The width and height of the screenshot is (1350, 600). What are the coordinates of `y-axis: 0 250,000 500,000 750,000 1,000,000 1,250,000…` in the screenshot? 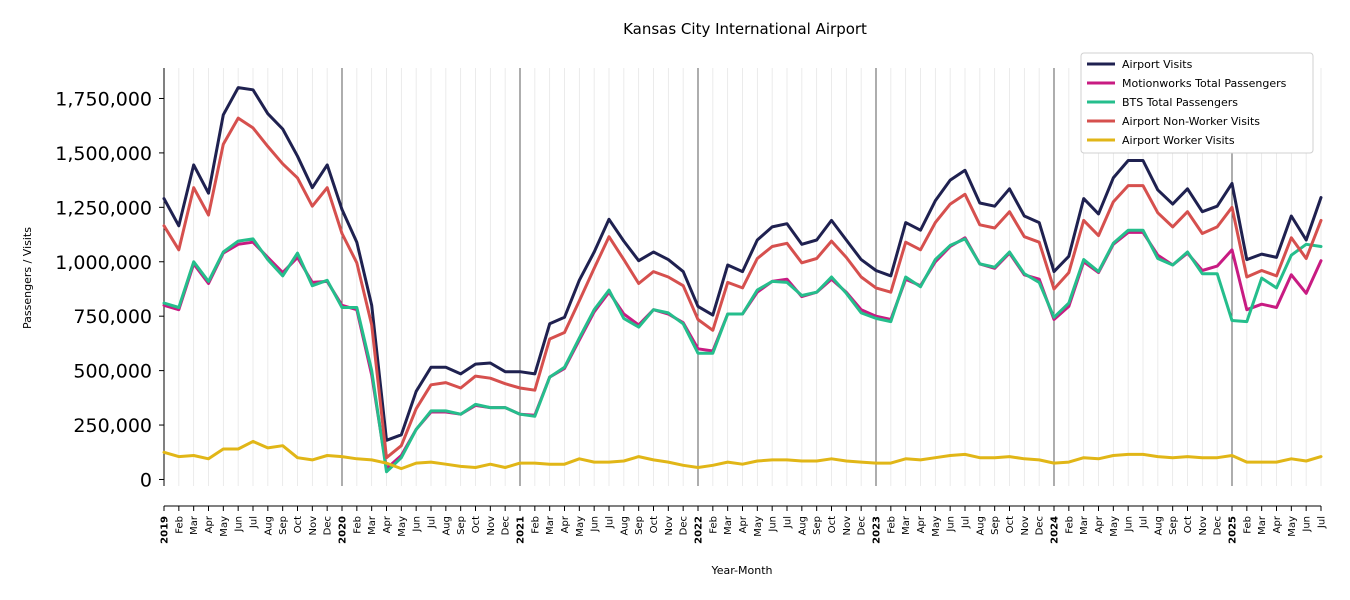 It's located at (110, 279).